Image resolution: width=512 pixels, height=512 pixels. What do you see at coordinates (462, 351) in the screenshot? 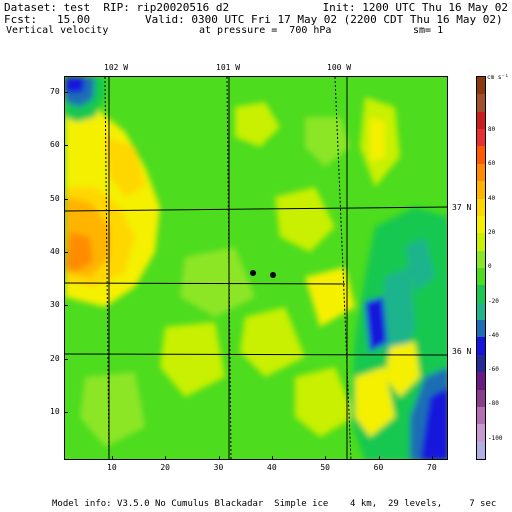
I see `latitude-label-36n: 36 N` at bounding box center [462, 351].